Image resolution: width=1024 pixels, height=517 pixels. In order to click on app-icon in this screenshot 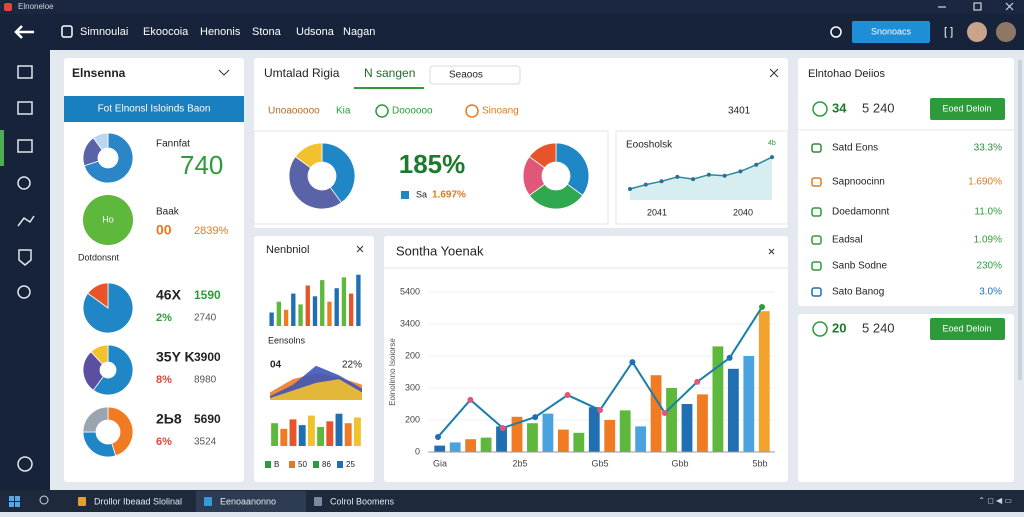, I will do `click(8, 7)`.